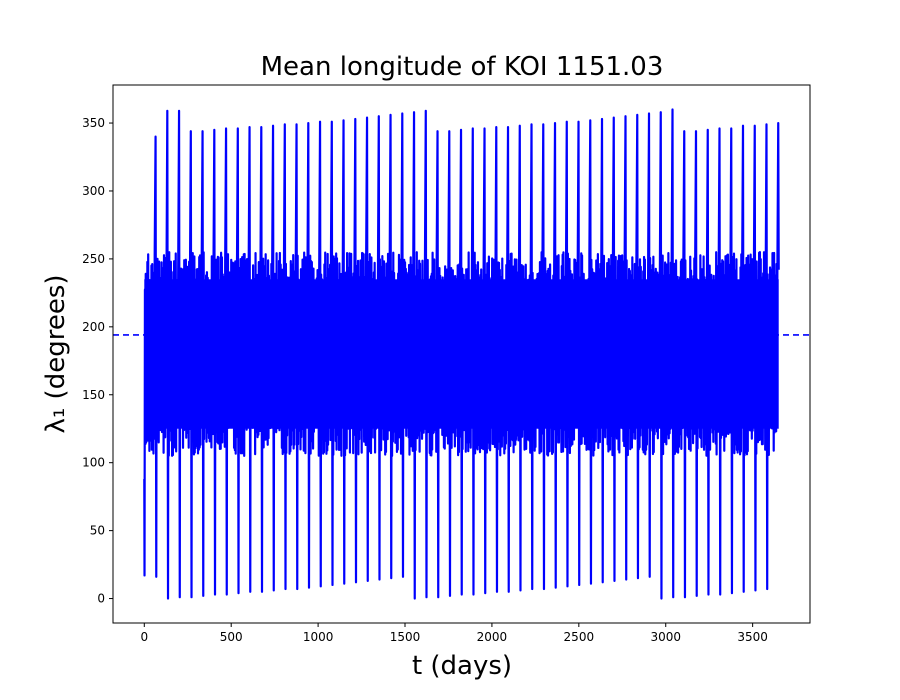  Describe the element at coordinates (454, 633) in the screenshot. I see `x-axis: 0 500 1000 1500 2000 2500 3000 3500` at that location.